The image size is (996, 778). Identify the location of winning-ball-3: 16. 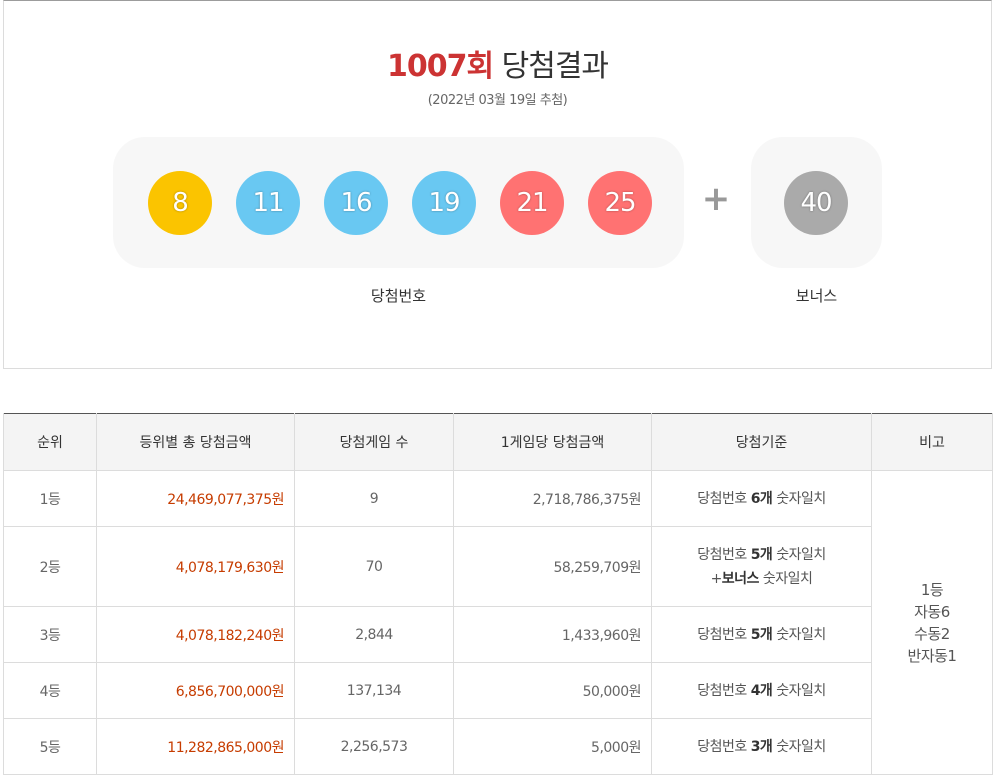
(356, 203).